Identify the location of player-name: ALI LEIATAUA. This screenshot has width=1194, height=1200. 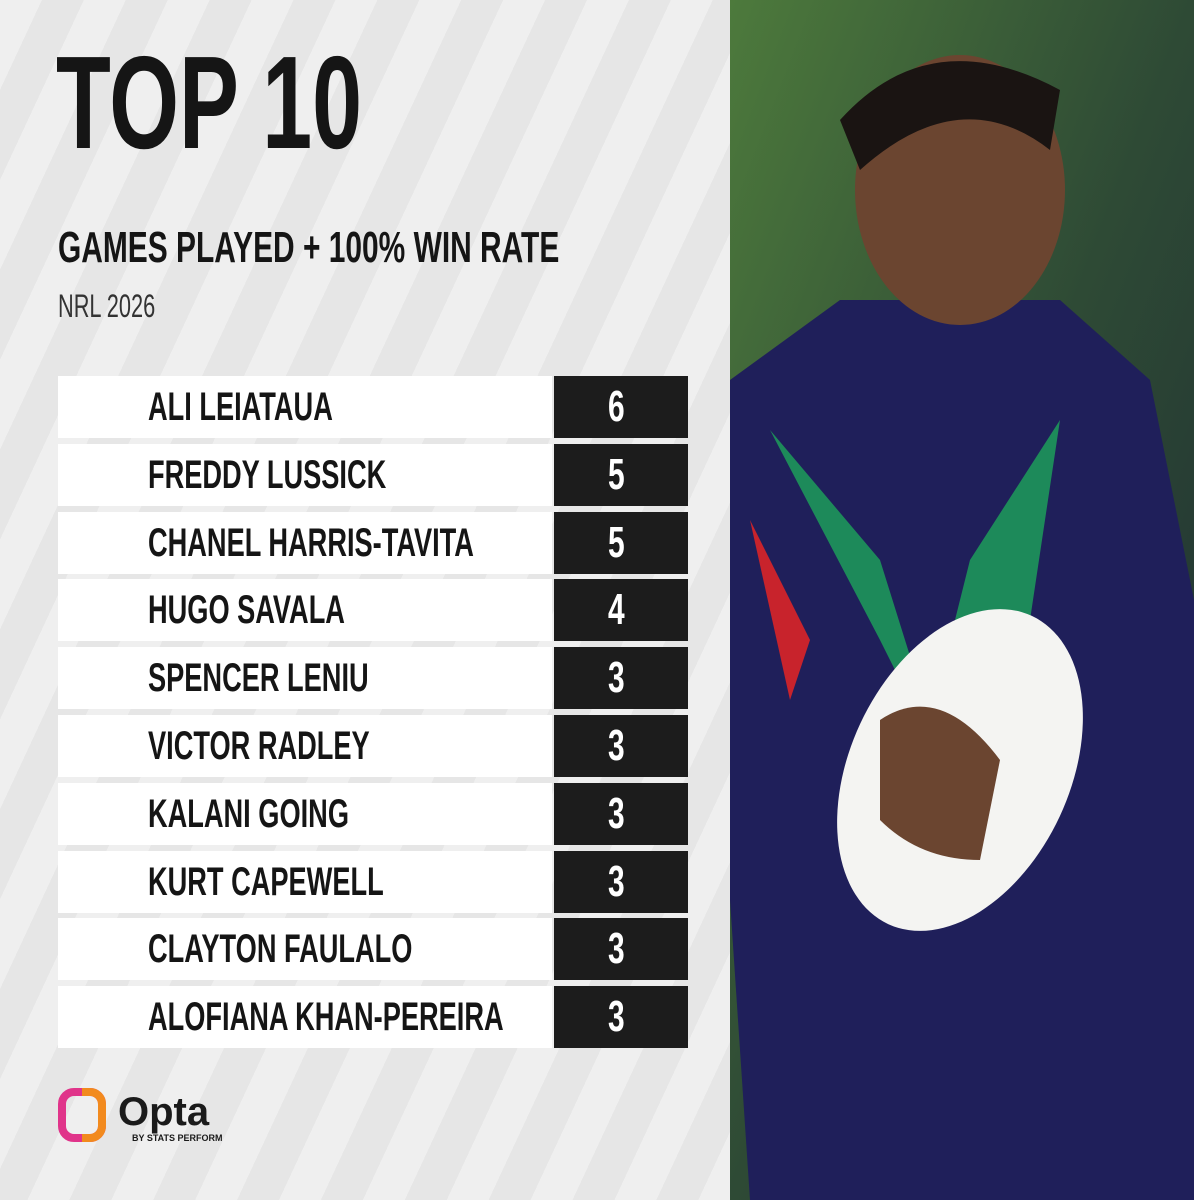
(240, 407).